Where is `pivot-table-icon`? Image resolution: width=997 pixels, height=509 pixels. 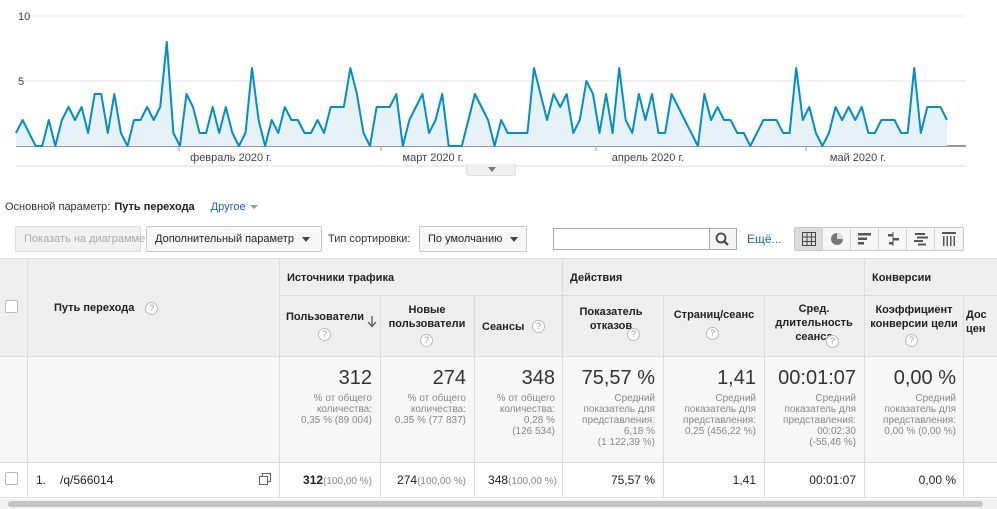 pivot-table-icon is located at coordinates (949, 239).